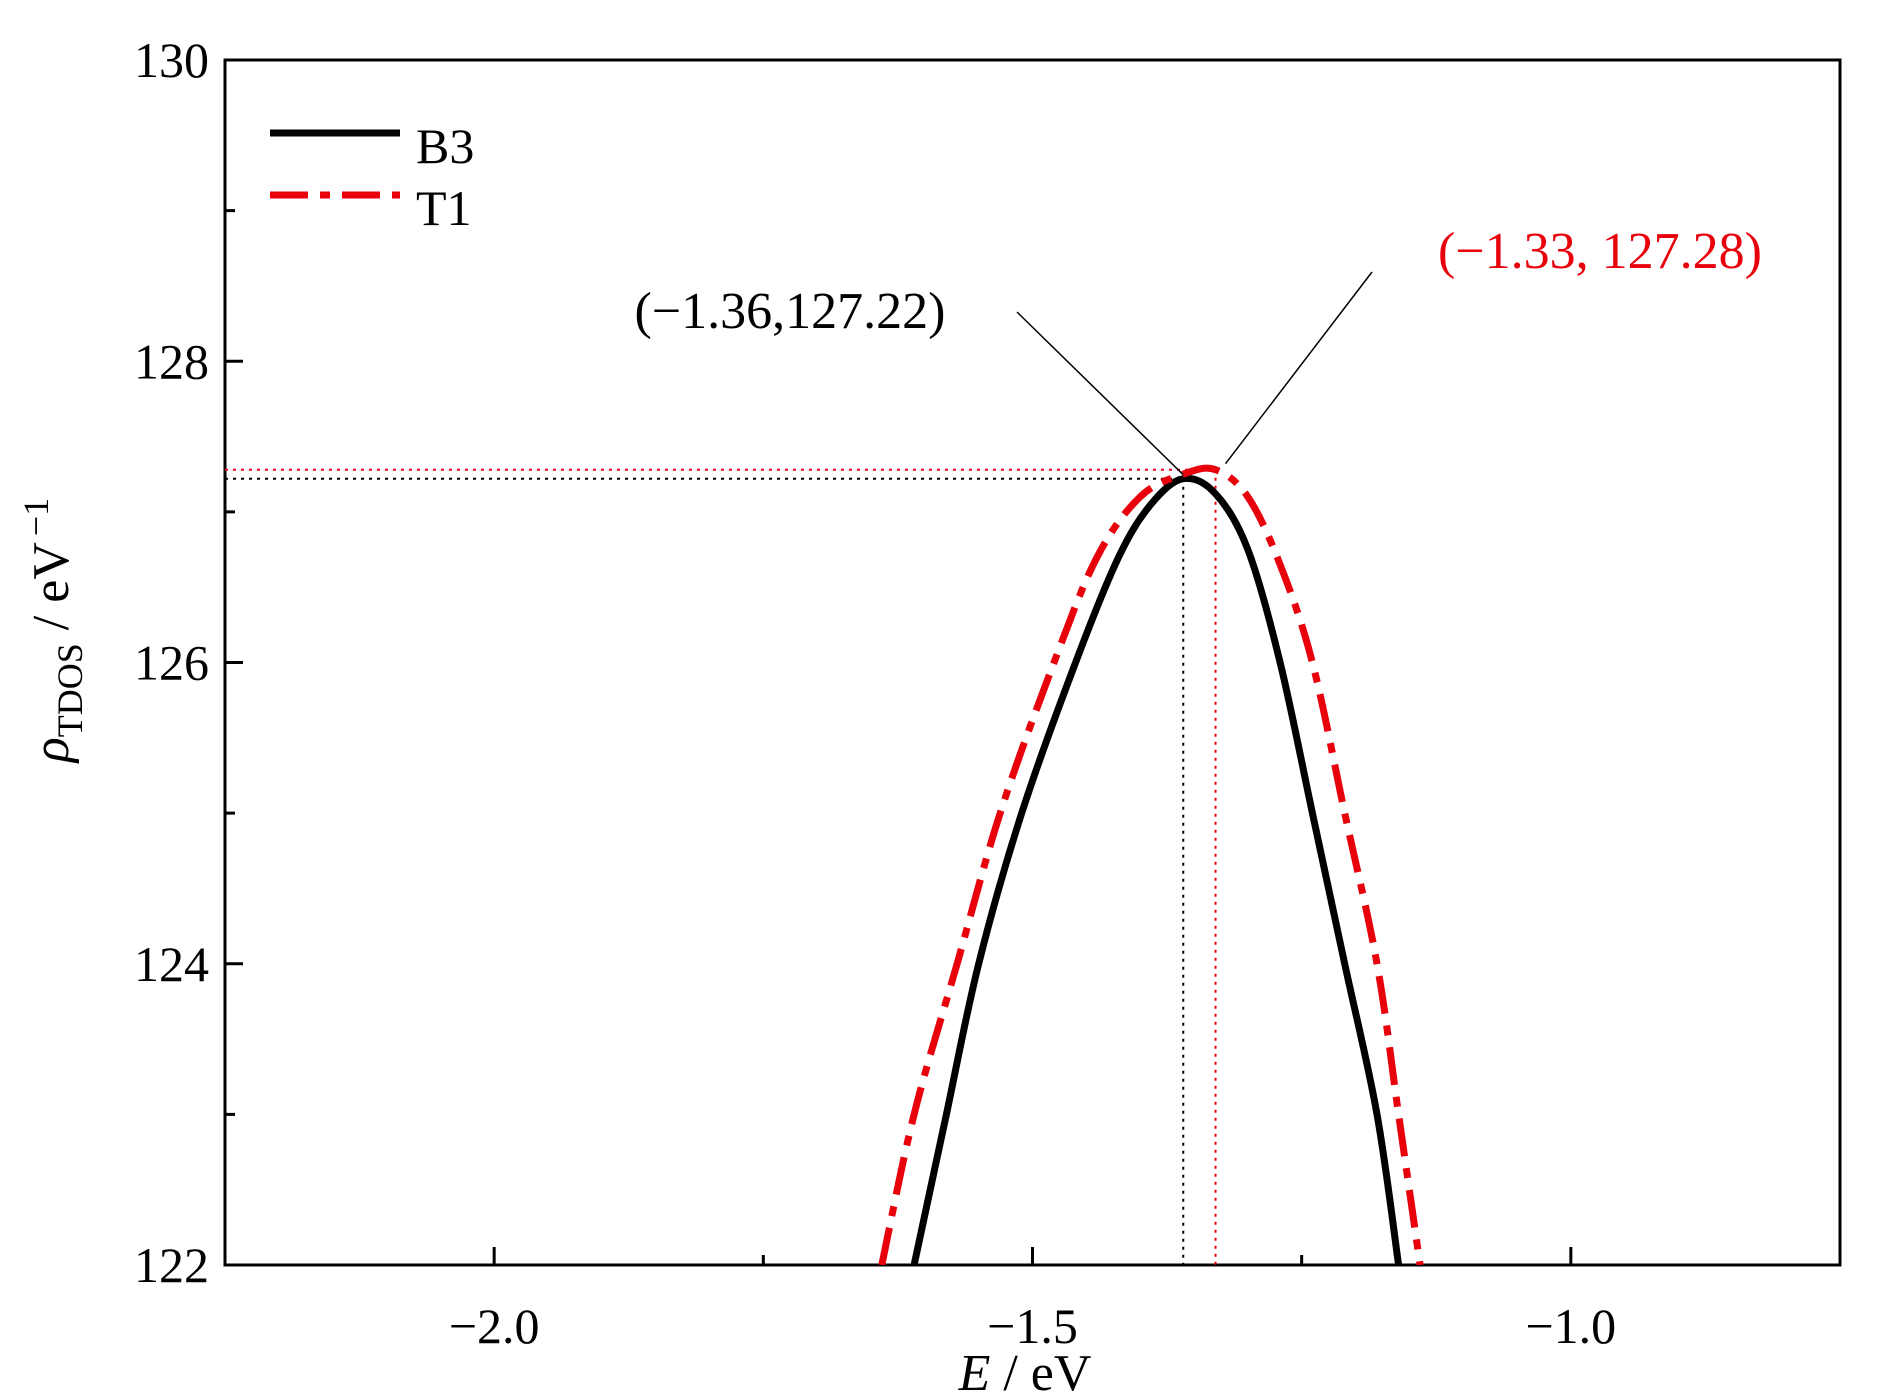 The image size is (1890, 1396). Describe the element at coordinates (373, 177) in the screenshot. I see `legend: B3 T1` at that location.